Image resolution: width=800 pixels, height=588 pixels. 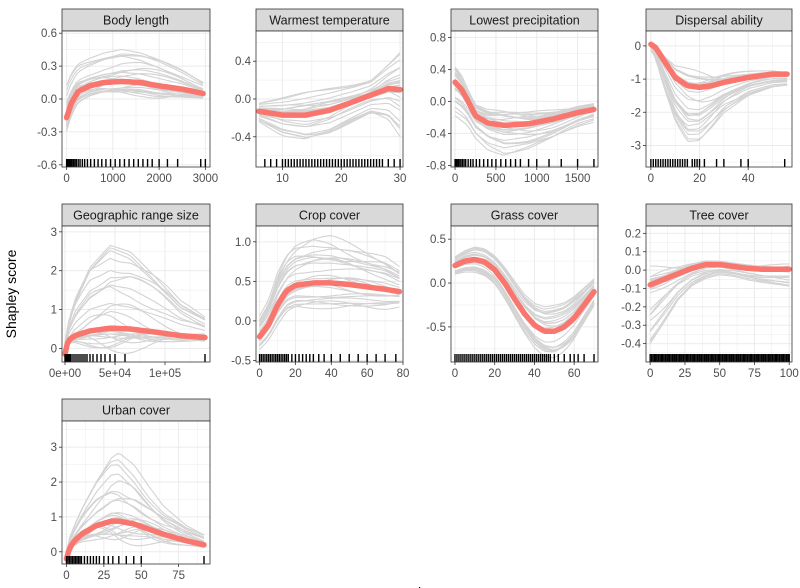 What do you see at coordinates (11, 293) in the screenshot?
I see `y-axis-label: Shapley score` at bounding box center [11, 293].